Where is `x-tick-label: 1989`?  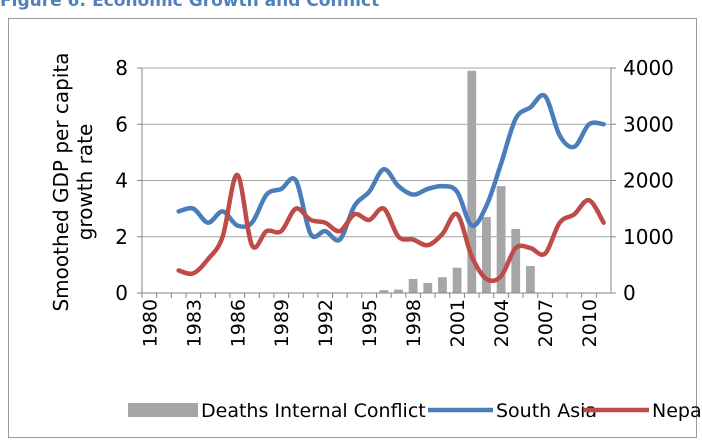
x-tick-label: 1989 is located at coordinates (282, 323).